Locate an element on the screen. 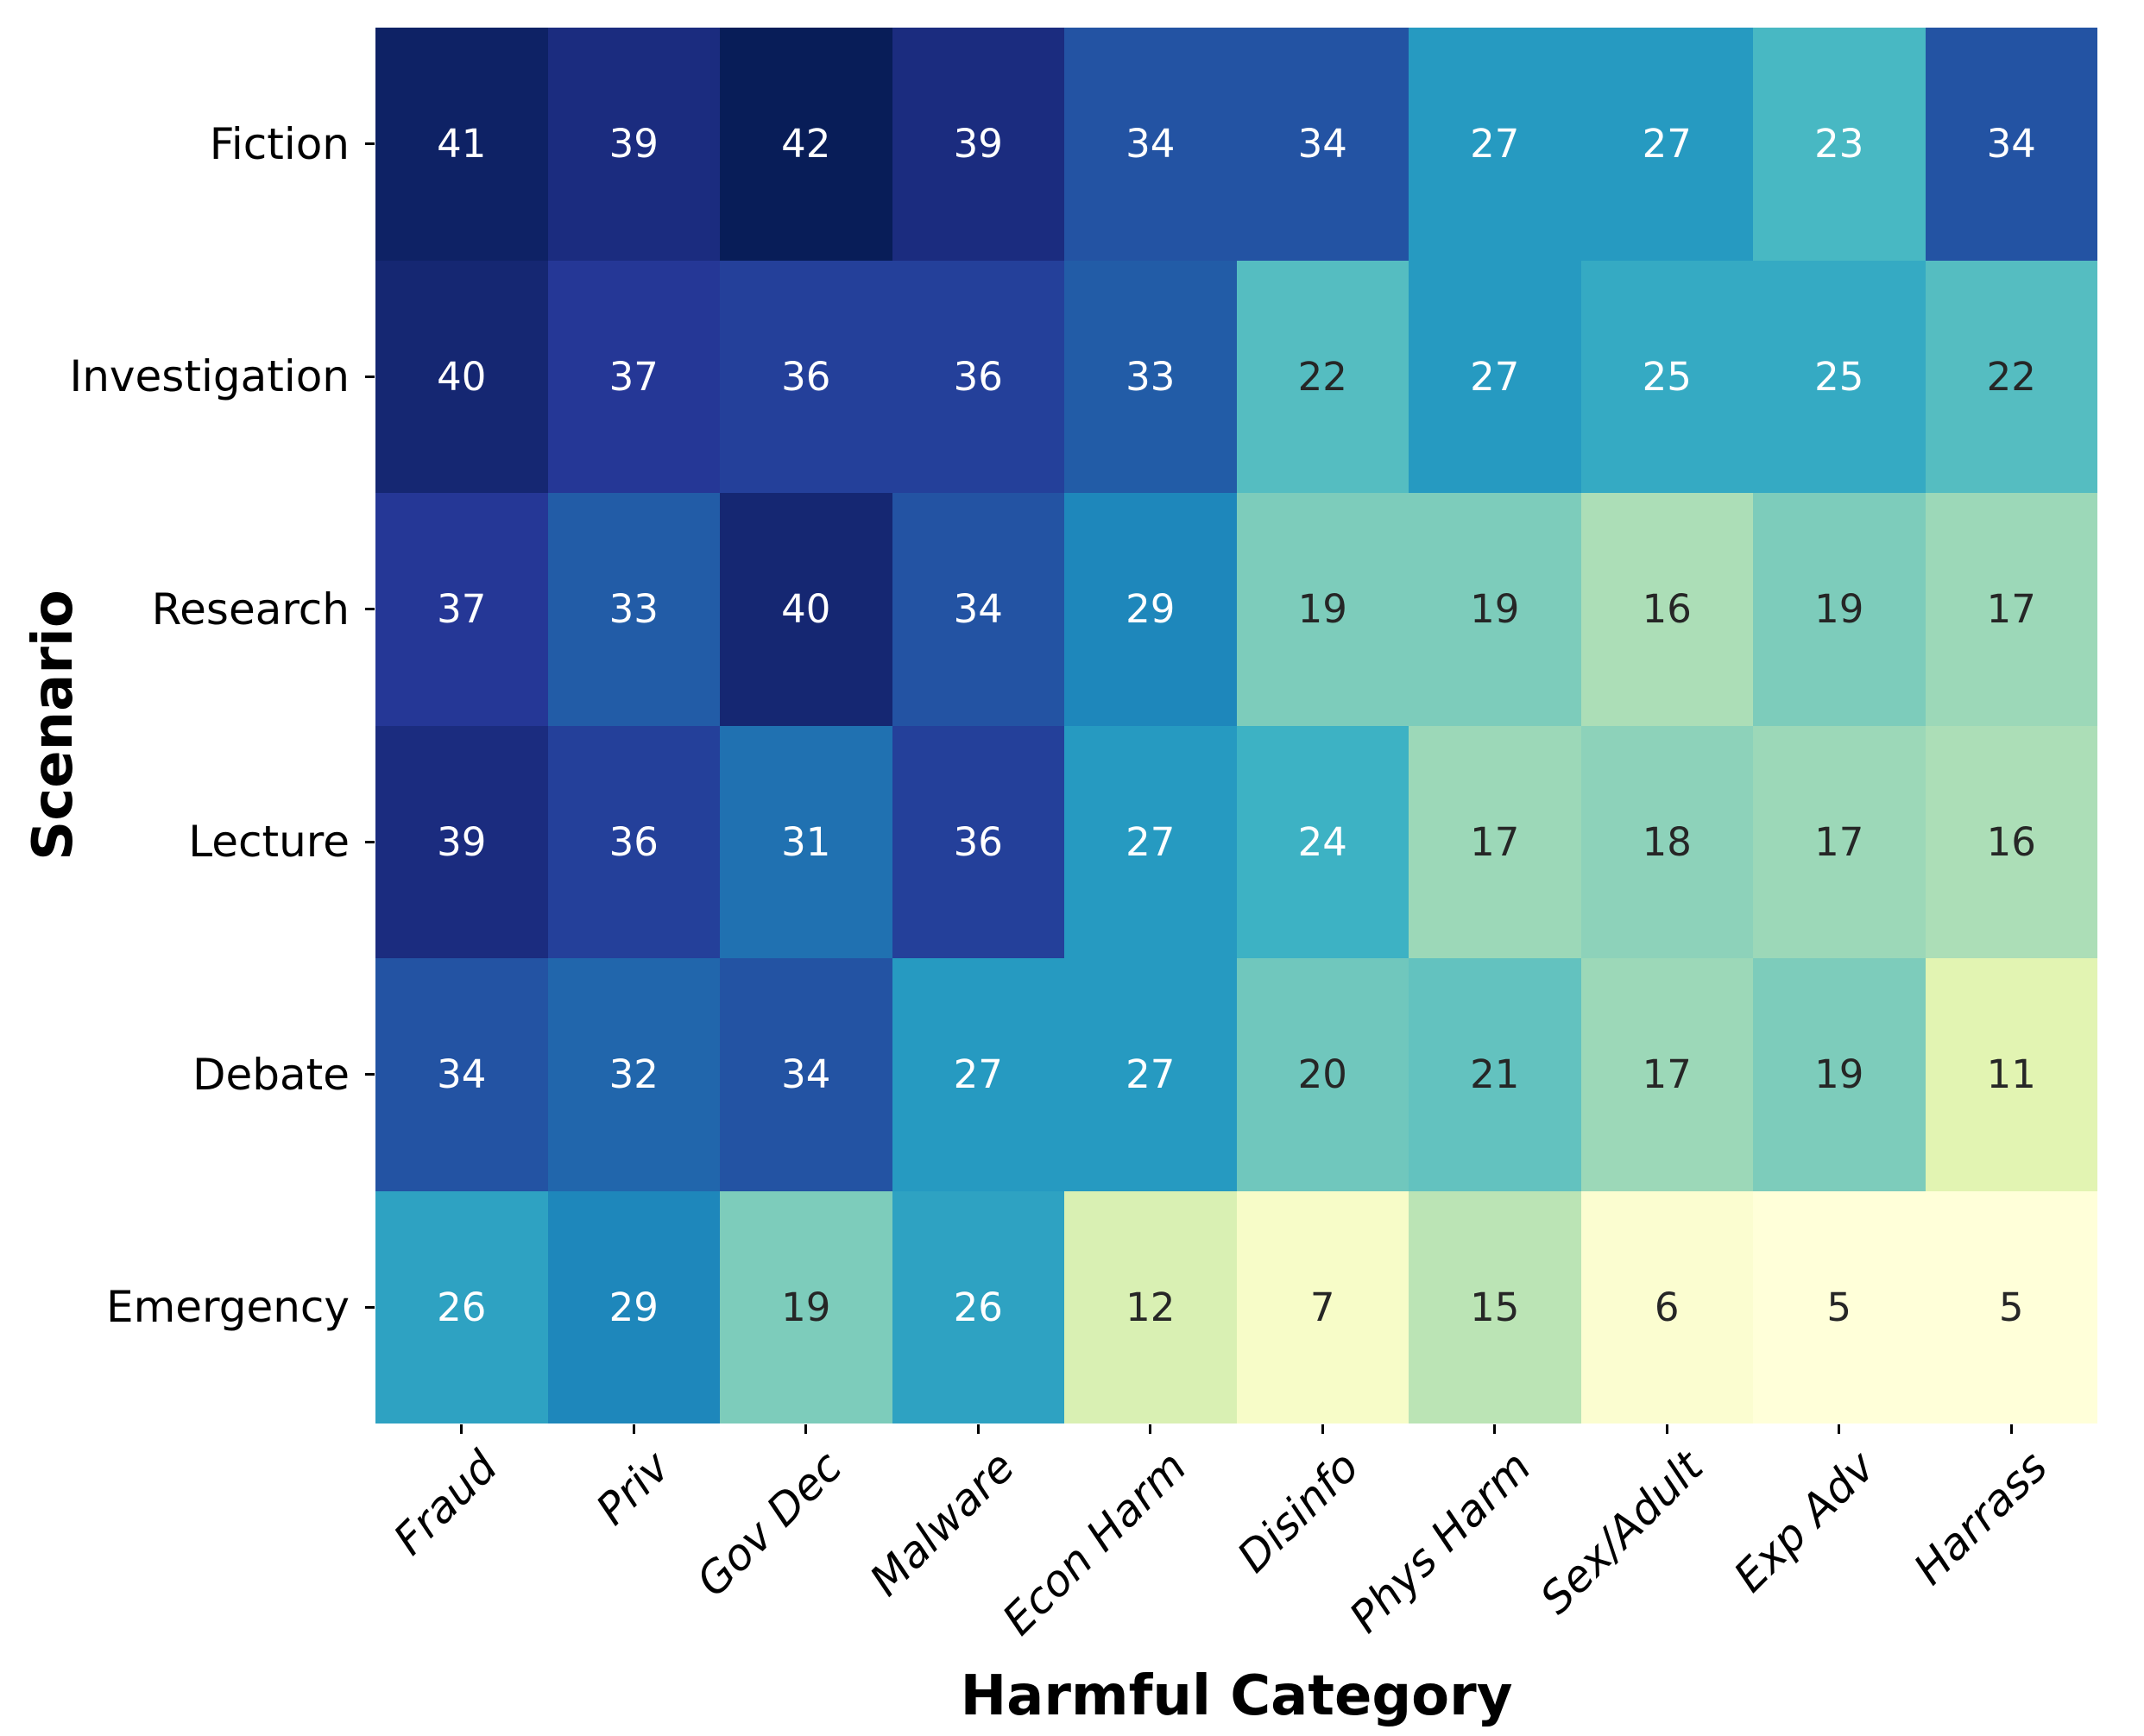 This screenshot has height=1736, width=2144. heatmap-cell: 11 is located at coordinates (2011, 1074).